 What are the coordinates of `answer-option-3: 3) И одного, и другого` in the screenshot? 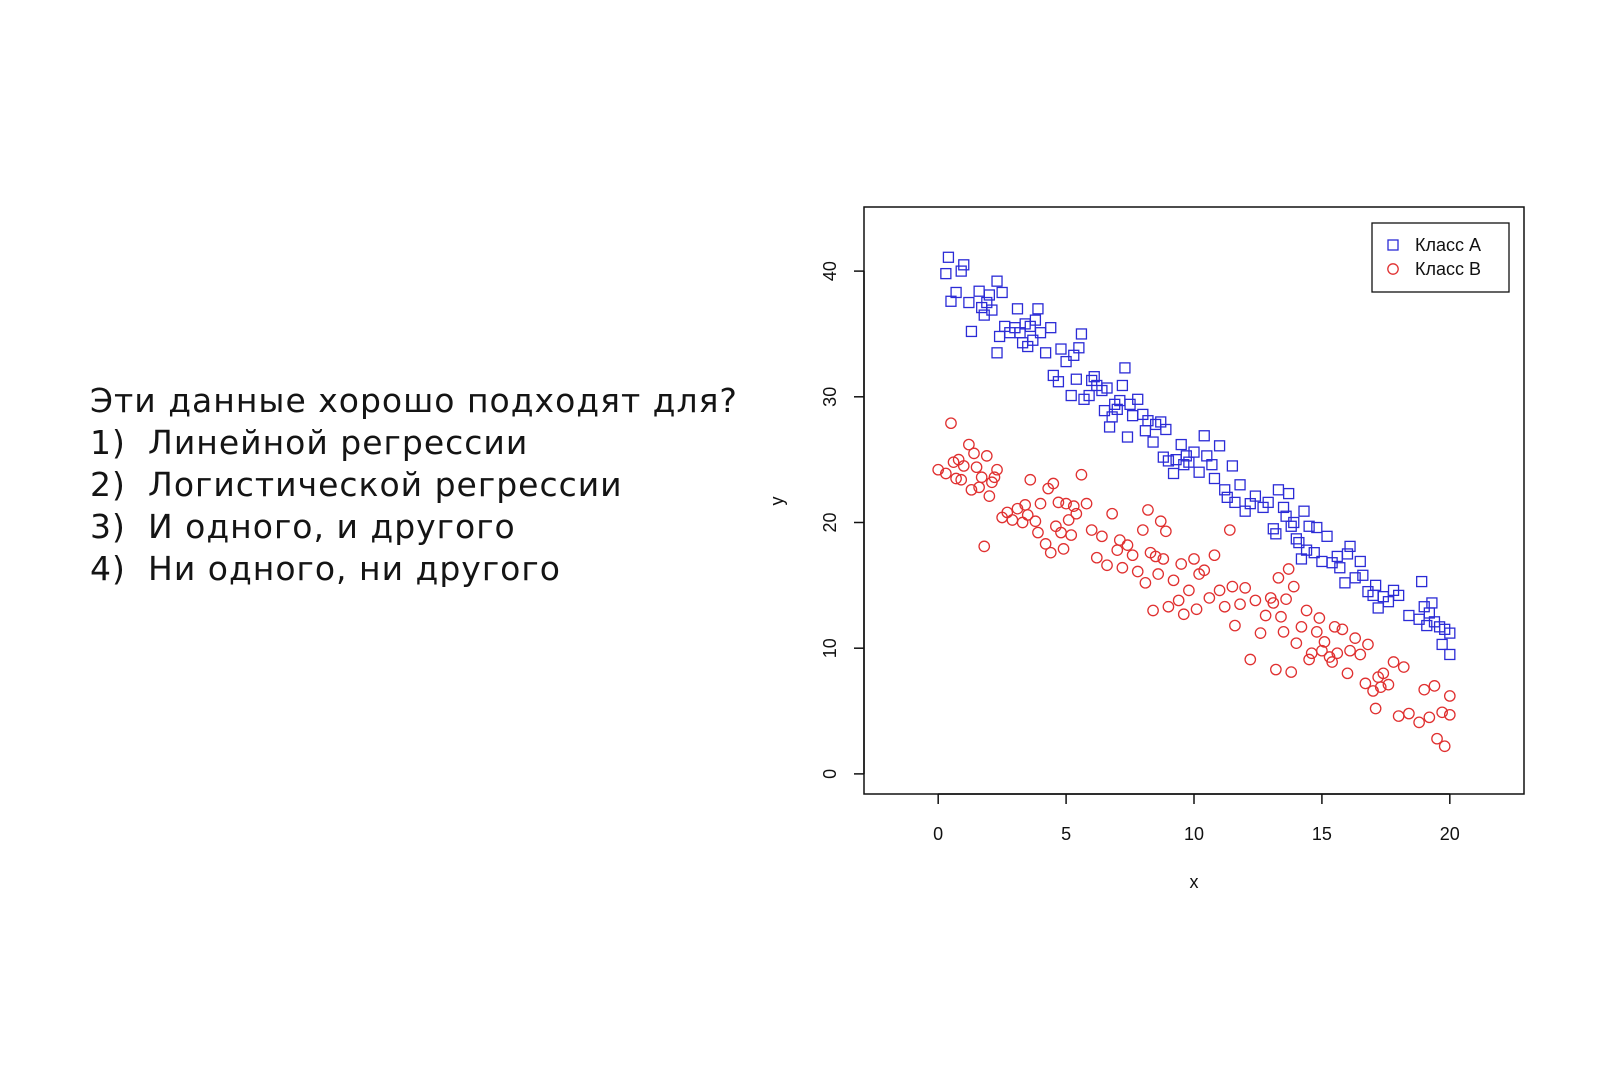 It's located at (414, 527).